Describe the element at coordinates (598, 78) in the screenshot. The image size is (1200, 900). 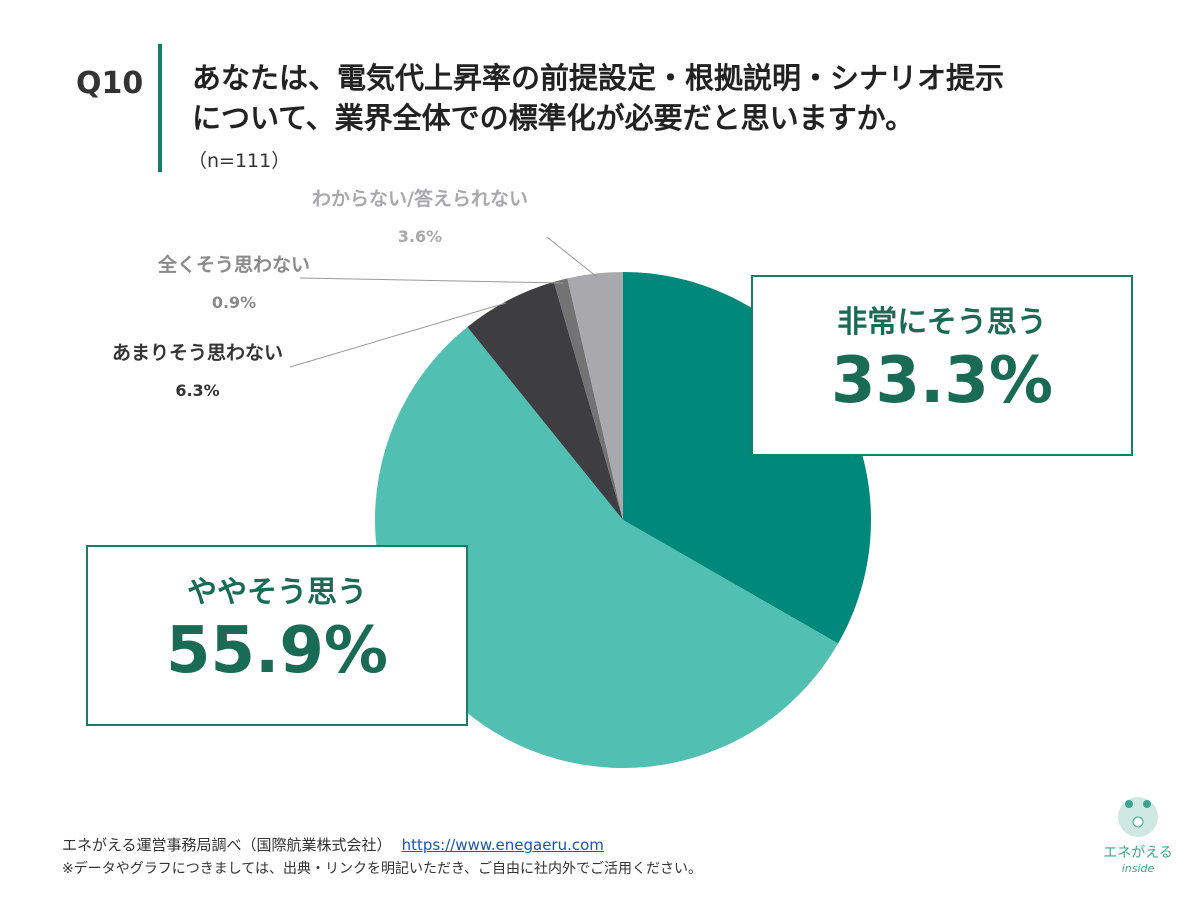
I see `question-line-1: あなたは、電気代上昇率の前提設定・根拠説明・シナリオ提示` at that location.